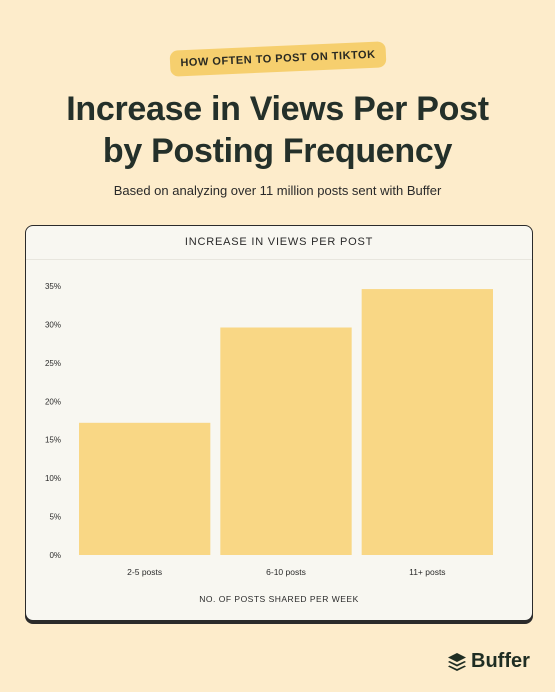  I want to click on y-tick-label: 10%, so click(53, 478).